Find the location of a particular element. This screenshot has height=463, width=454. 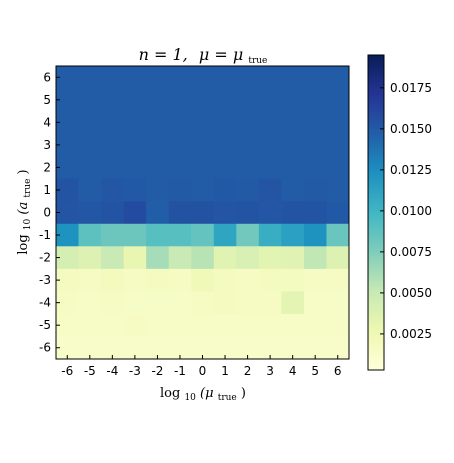

y-tick-label: 1 is located at coordinates (47, 190).